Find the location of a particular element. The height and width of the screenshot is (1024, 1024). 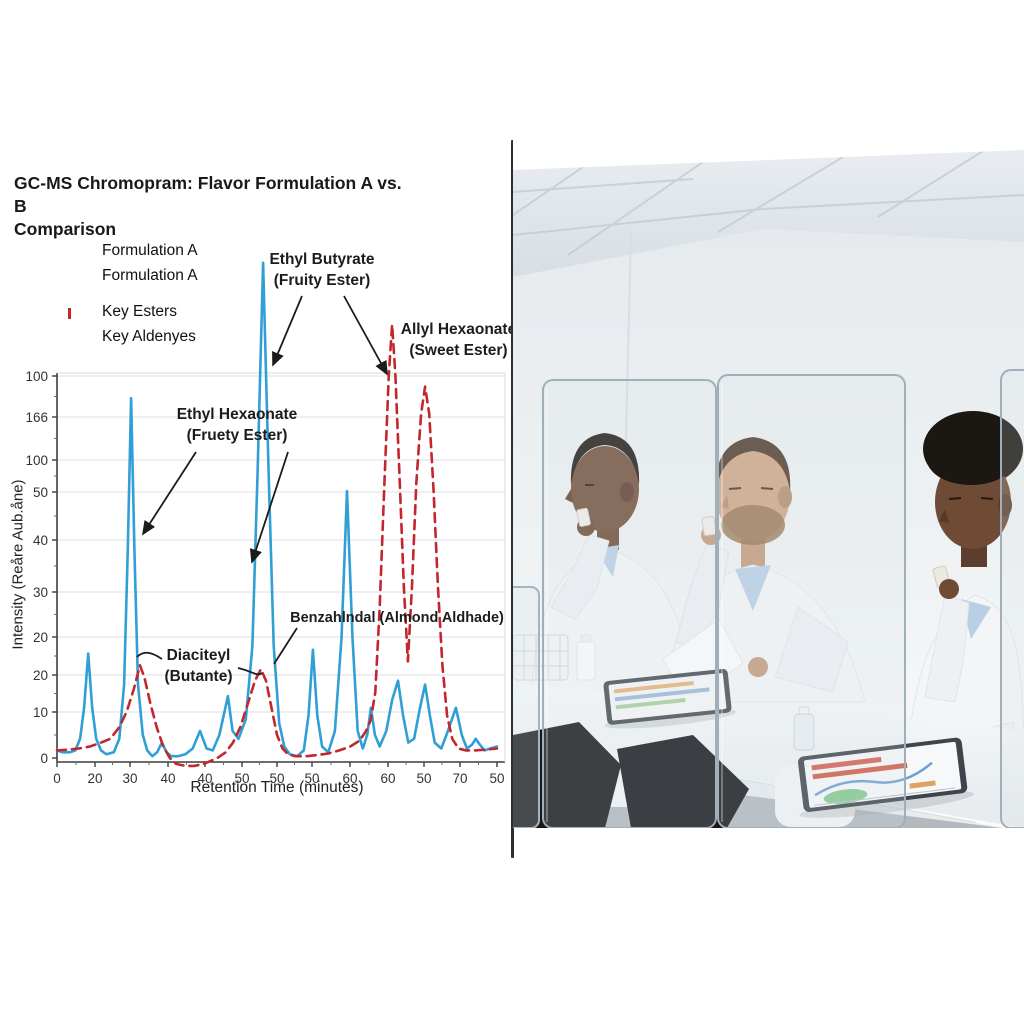

legend-label: Key Aldenyes is located at coordinates (149, 336).